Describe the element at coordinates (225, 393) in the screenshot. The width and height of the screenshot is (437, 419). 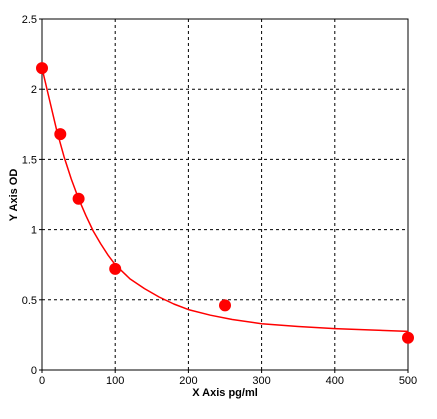
I see `x-axis-title: X Axis pg/ml` at that location.